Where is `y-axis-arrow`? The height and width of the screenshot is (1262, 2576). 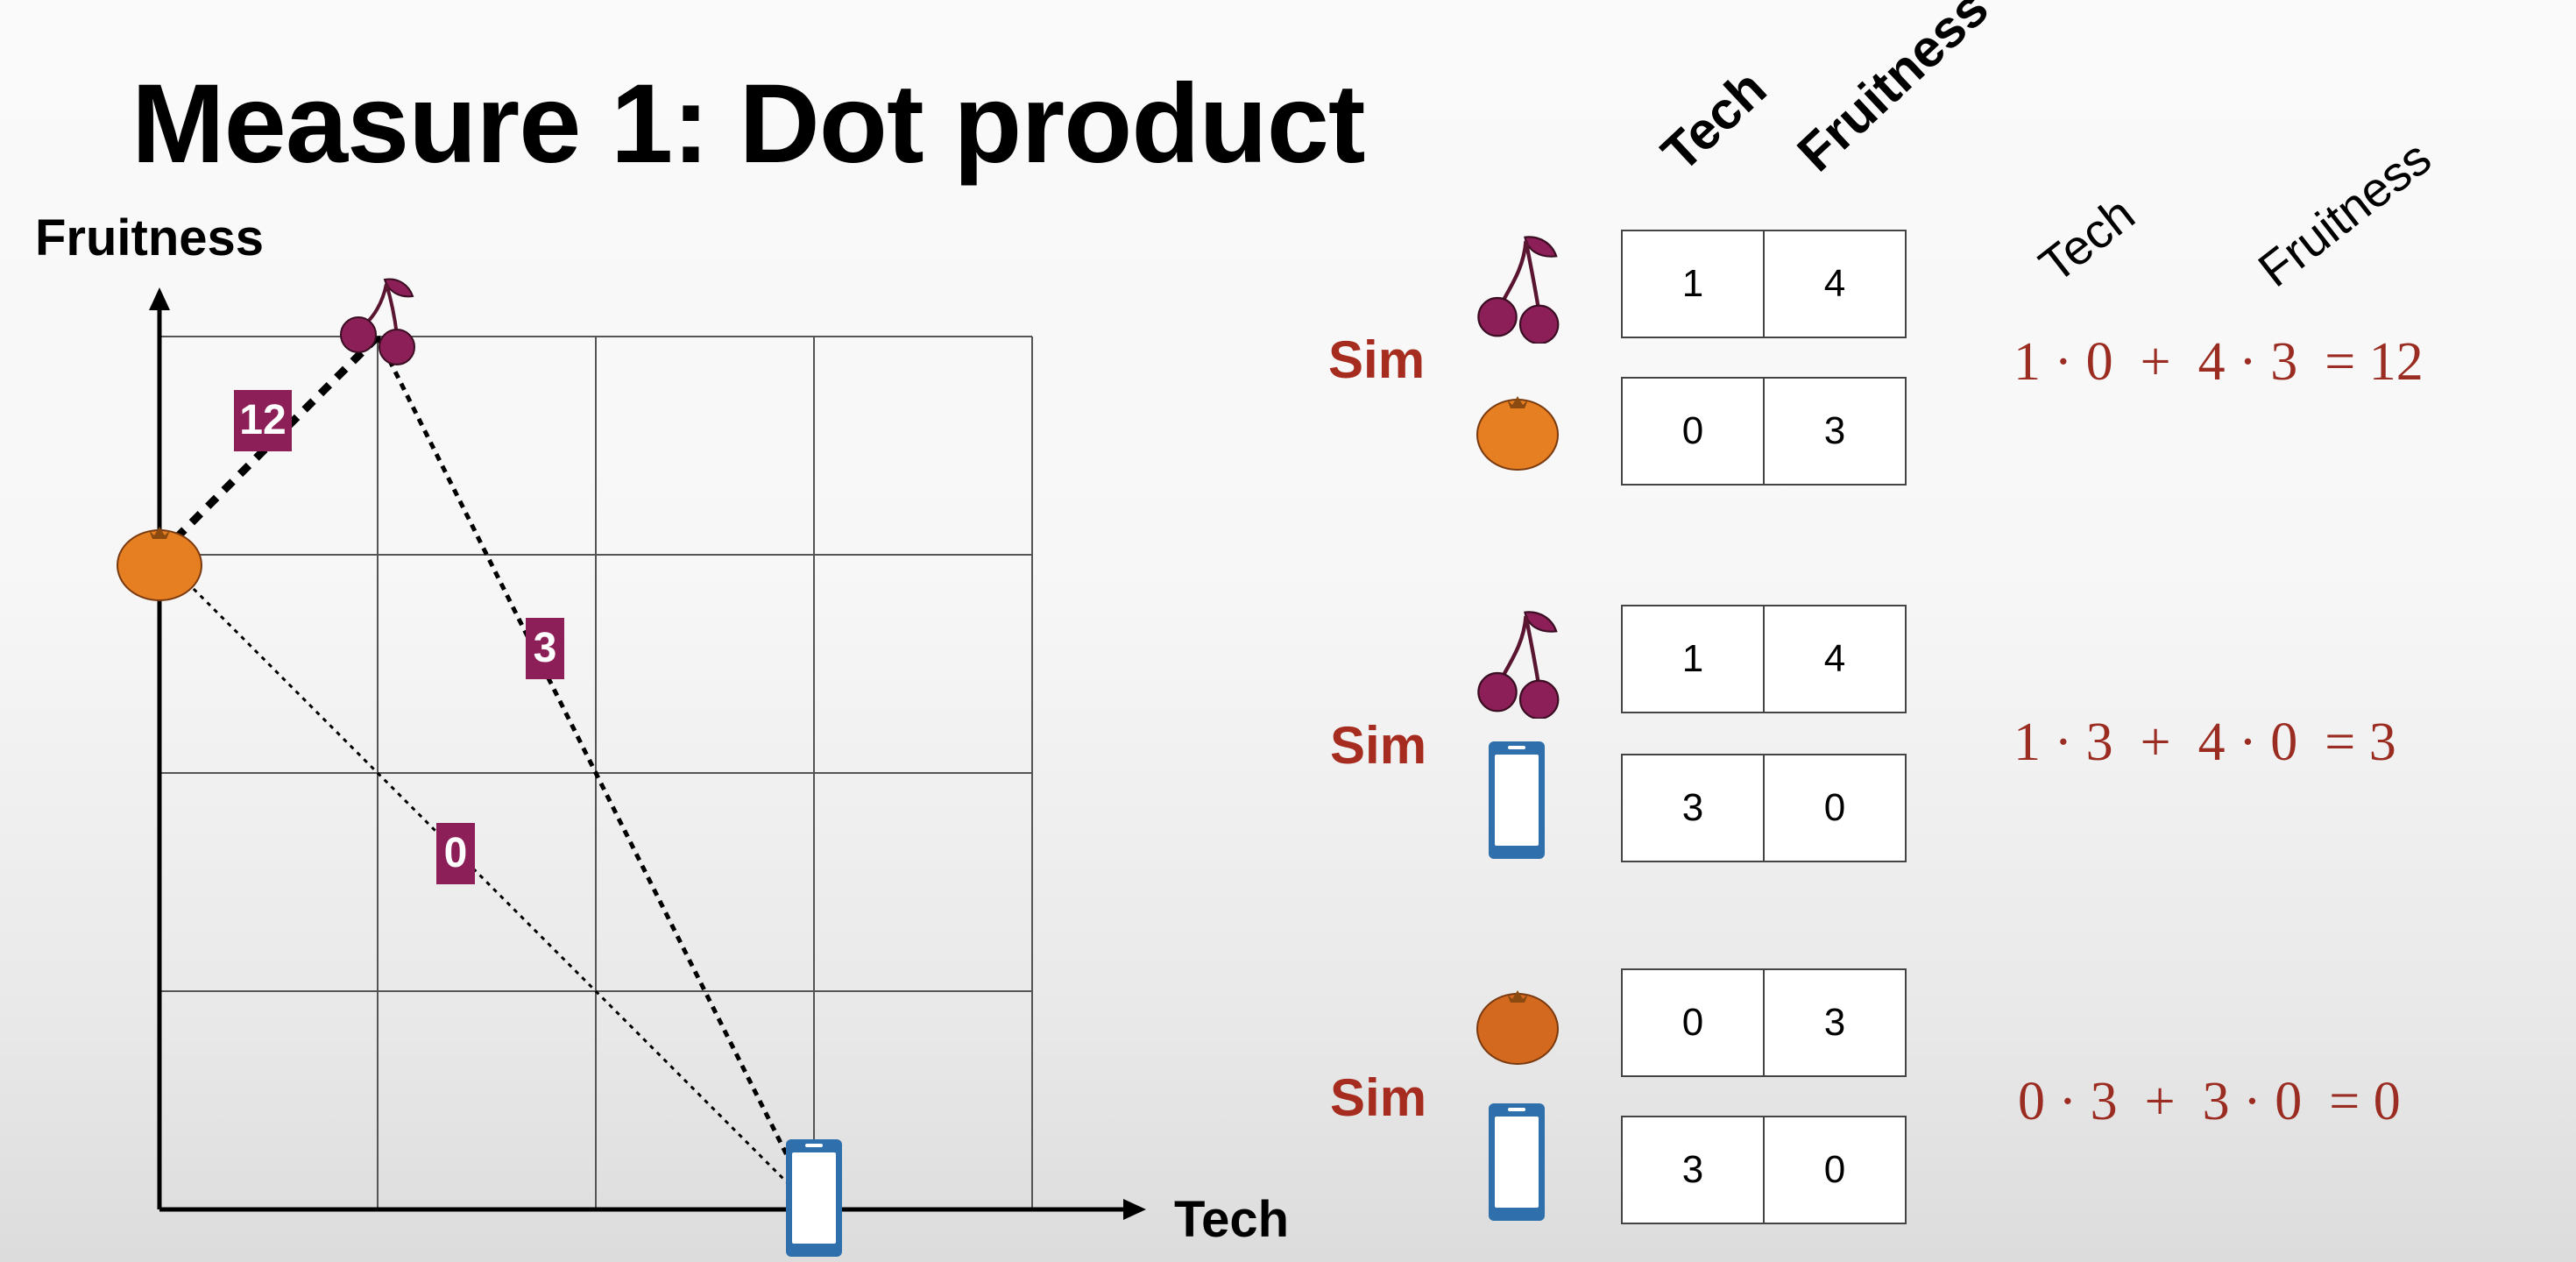
y-axis-arrow is located at coordinates (159, 298).